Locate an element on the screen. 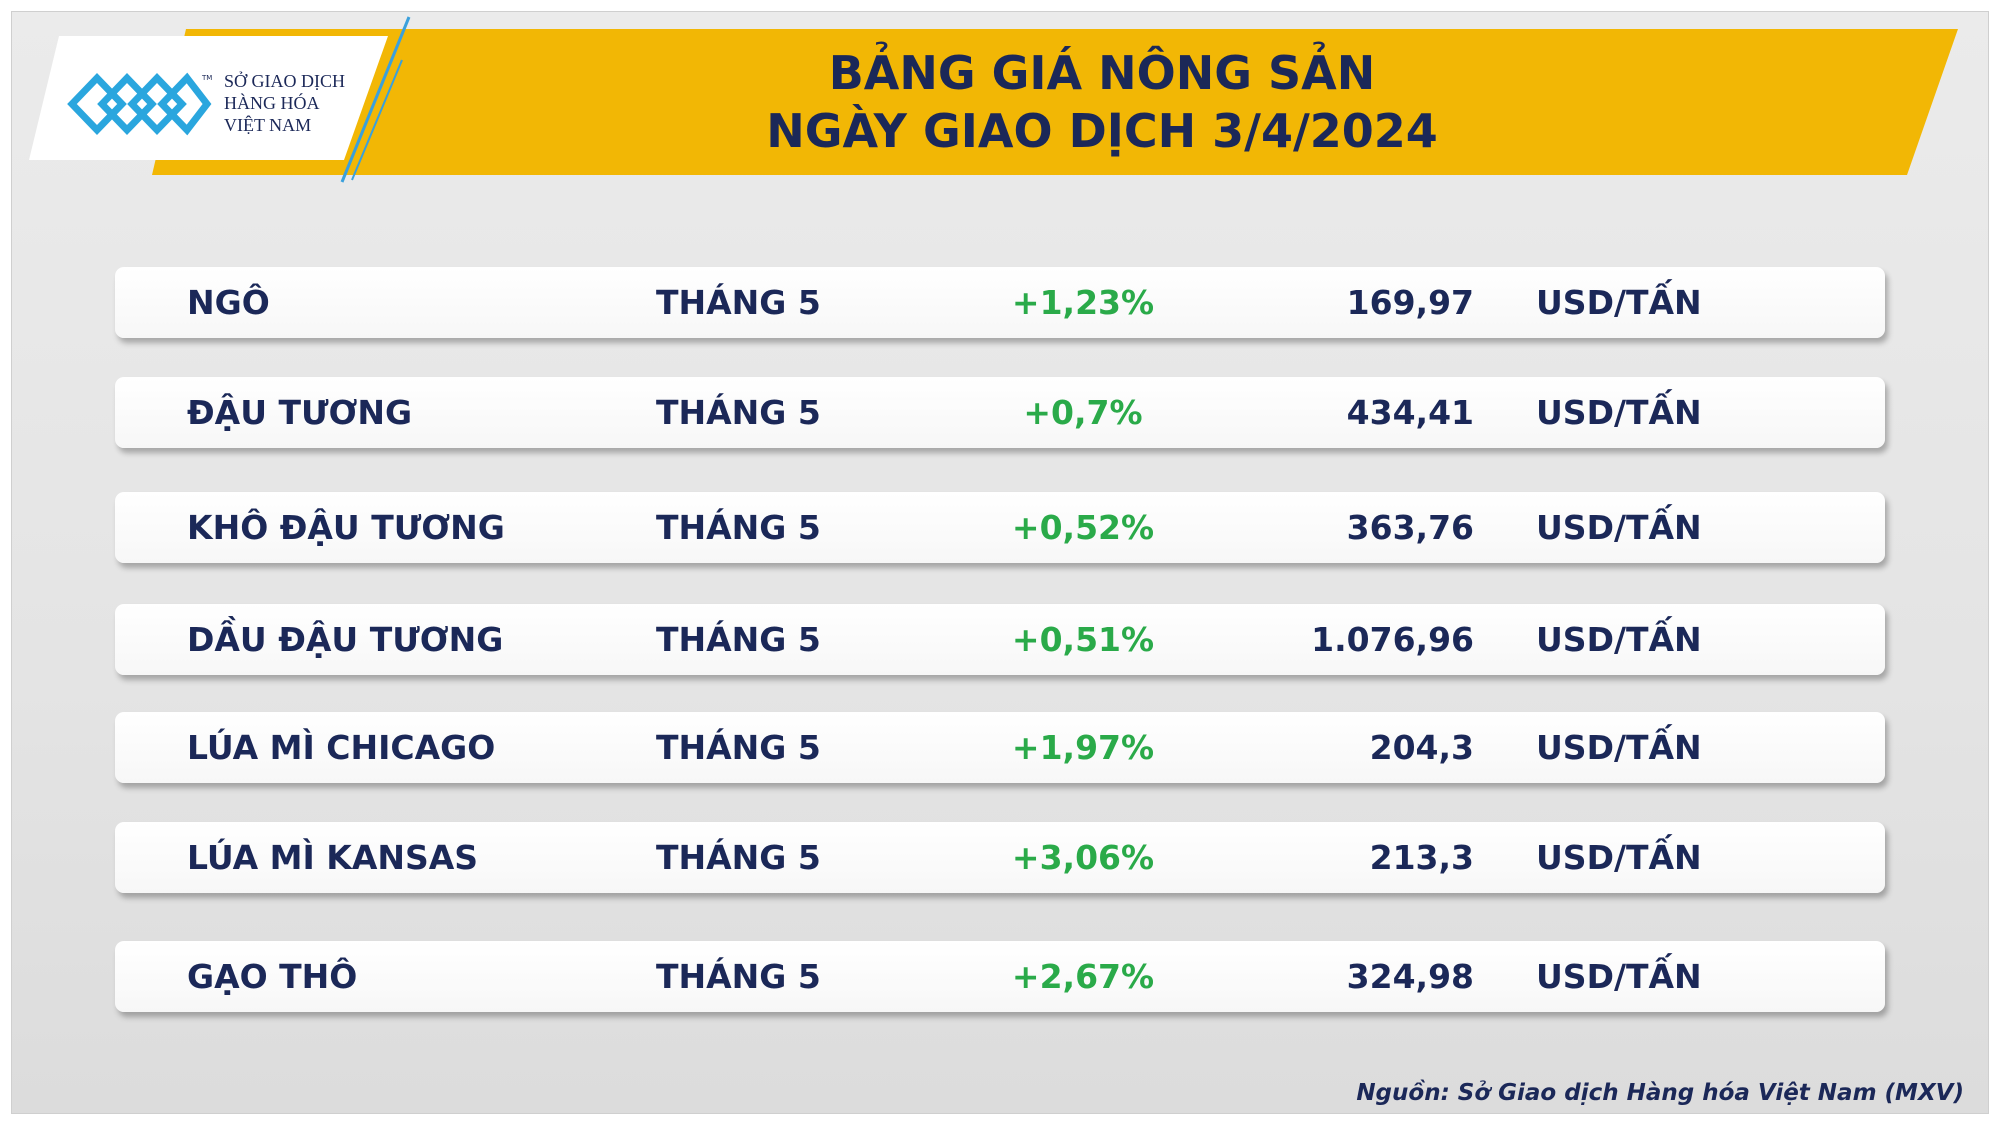 This screenshot has width=2000, height=1125. change-percent: +2,67% is located at coordinates (1083, 976).